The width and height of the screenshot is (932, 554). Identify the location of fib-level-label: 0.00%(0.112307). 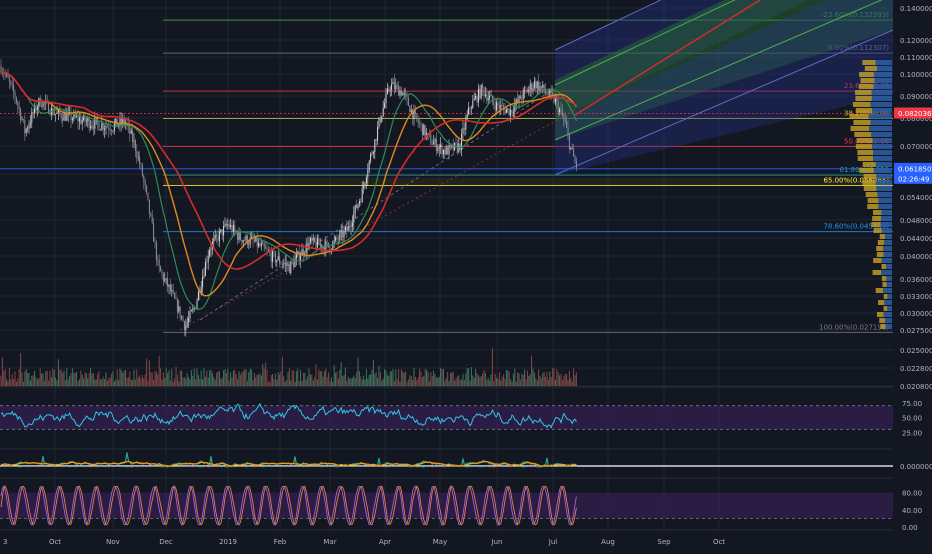
(858, 48).